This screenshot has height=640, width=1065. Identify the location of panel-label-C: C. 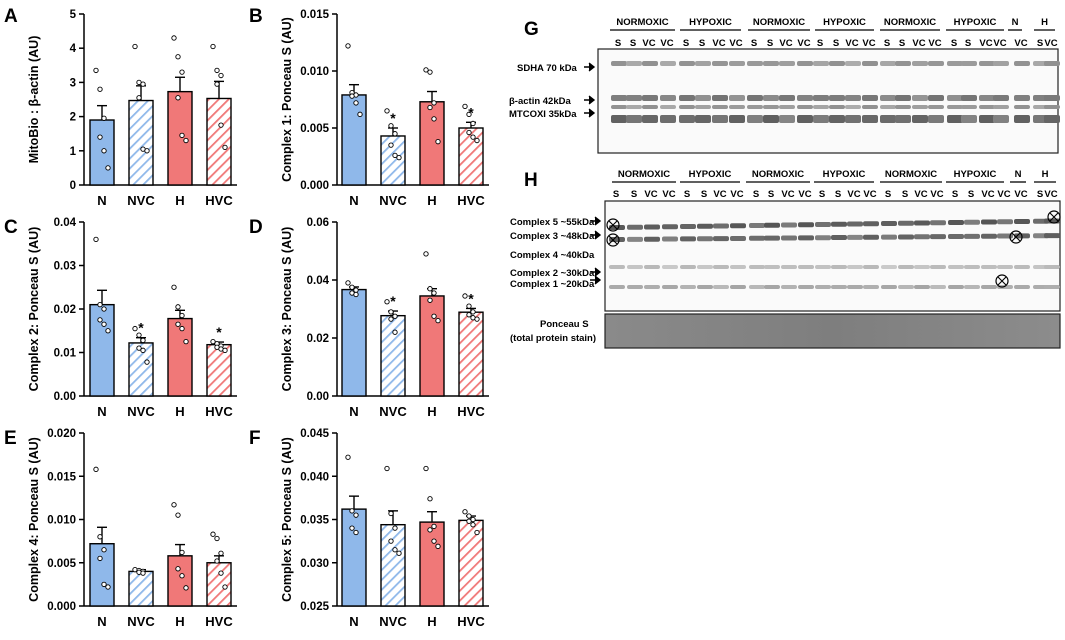
(11, 227).